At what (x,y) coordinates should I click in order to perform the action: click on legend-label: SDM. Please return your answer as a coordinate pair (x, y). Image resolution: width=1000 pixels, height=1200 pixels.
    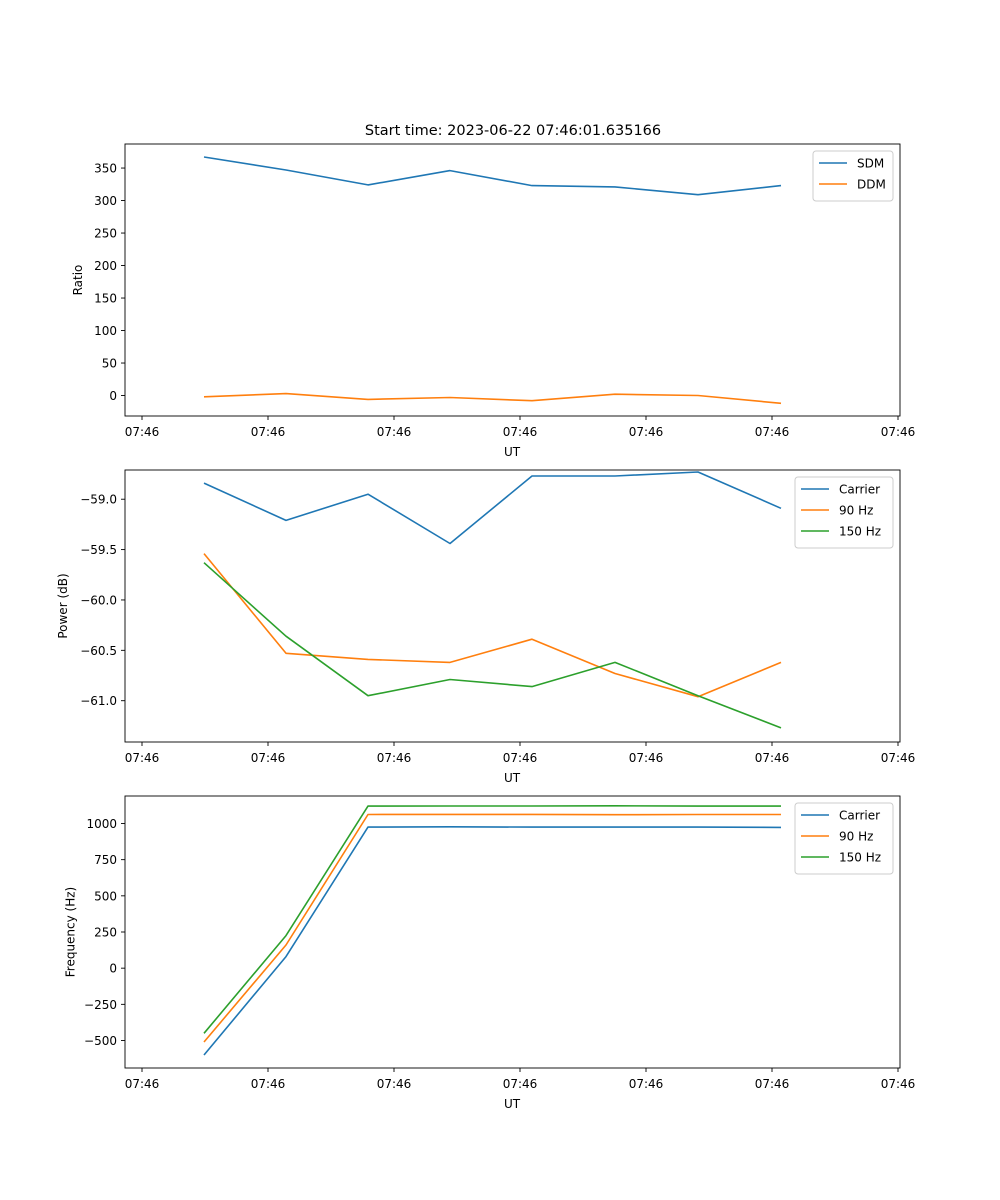
    Looking at the image, I should click on (870, 164).